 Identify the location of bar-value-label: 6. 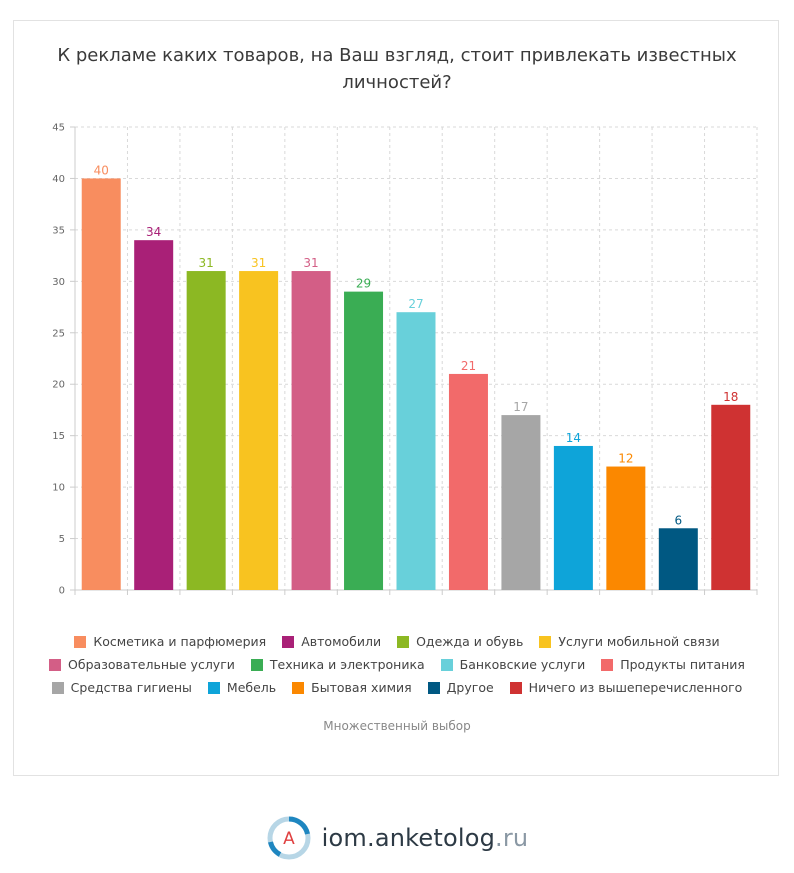
(678, 520).